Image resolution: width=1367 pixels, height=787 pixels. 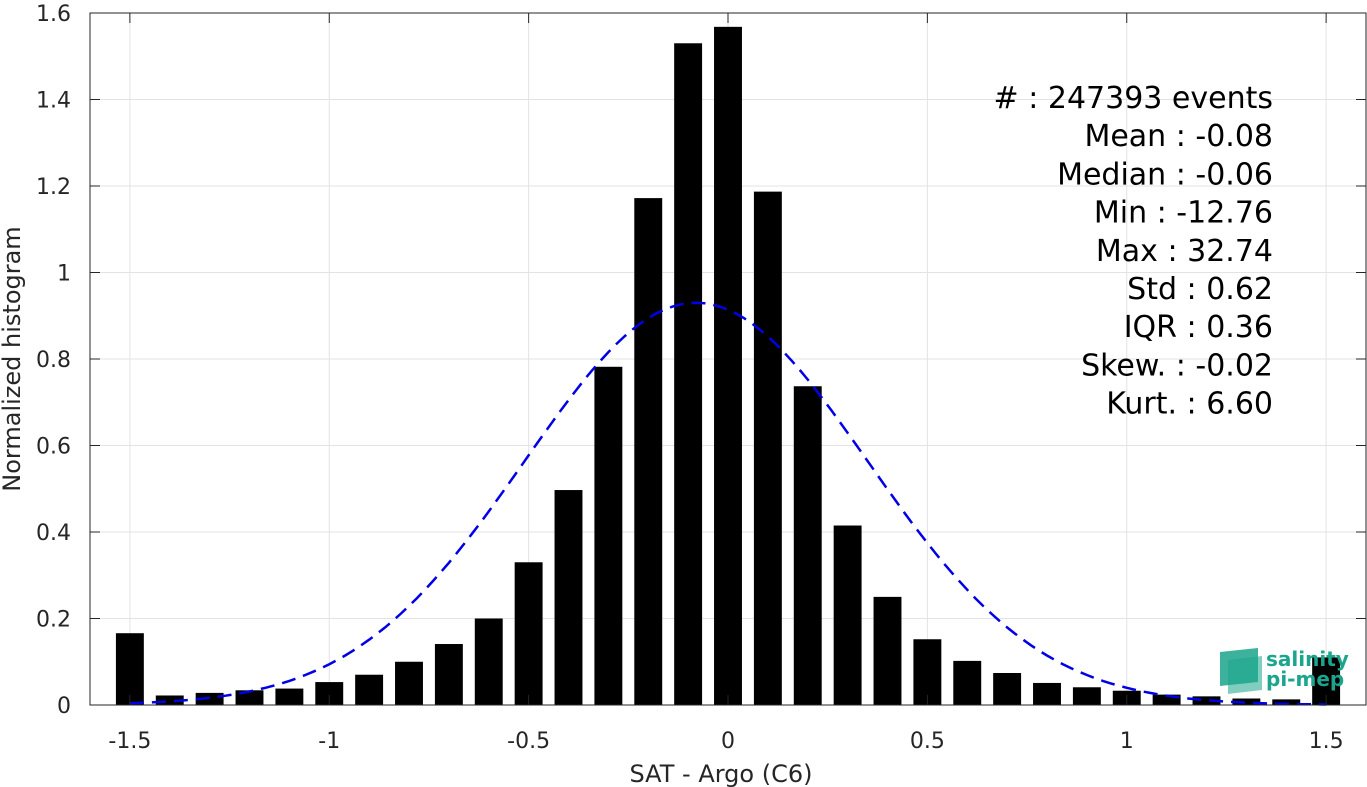 What do you see at coordinates (329, 741) in the screenshot?
I see `x-tick-label: -1` at bounding box center [329, 741].